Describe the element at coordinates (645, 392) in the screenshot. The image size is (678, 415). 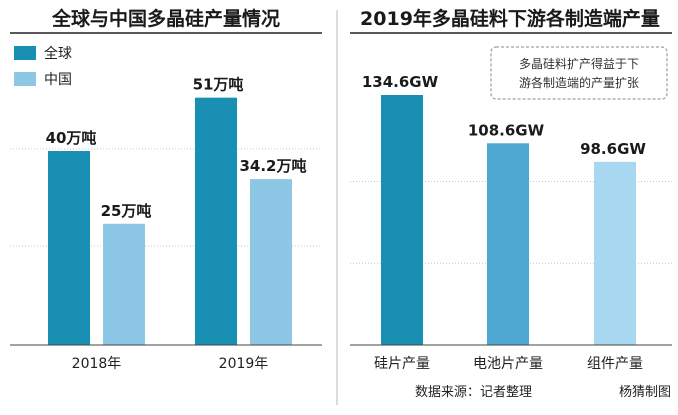
I see `author-credit: 杨猜制图` at that location.